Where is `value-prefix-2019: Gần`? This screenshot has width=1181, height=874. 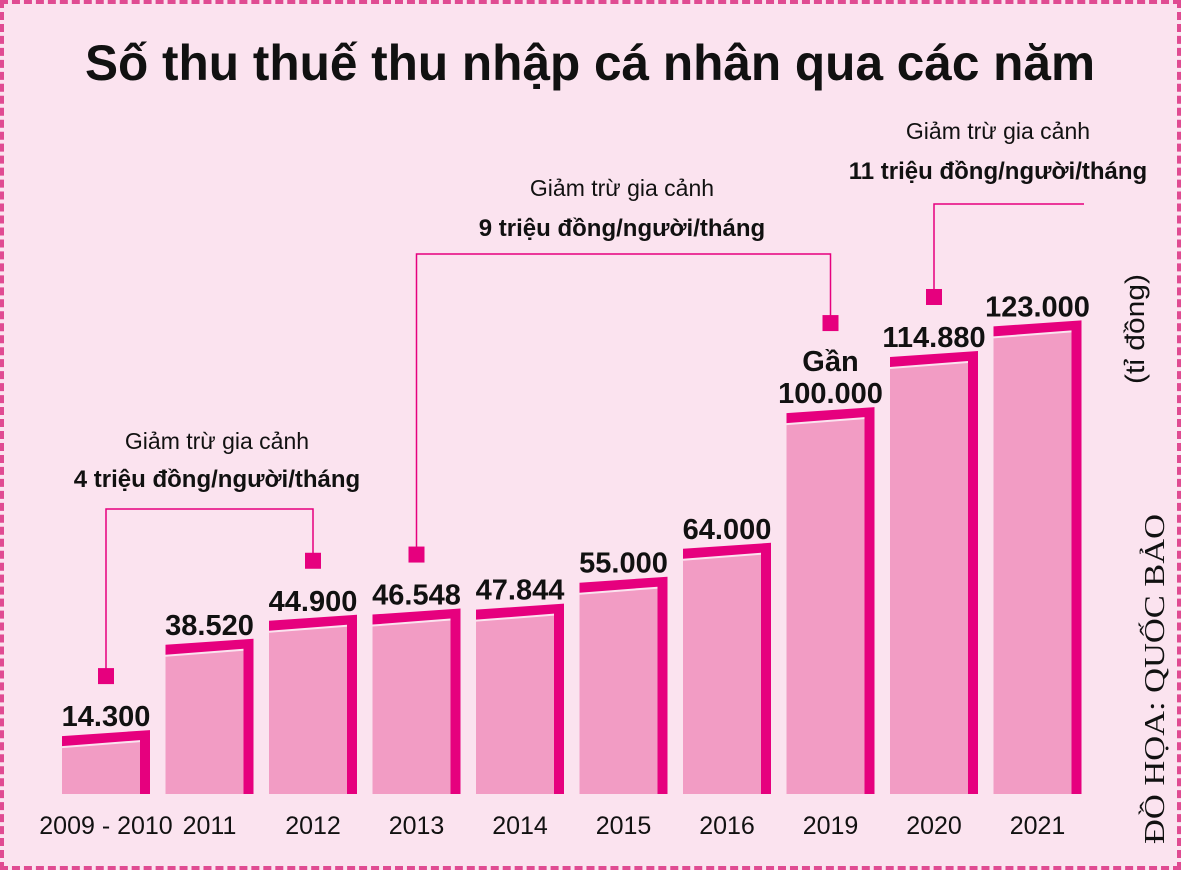 value-prefix-2019: Gần is located at coordinates (830, 362).